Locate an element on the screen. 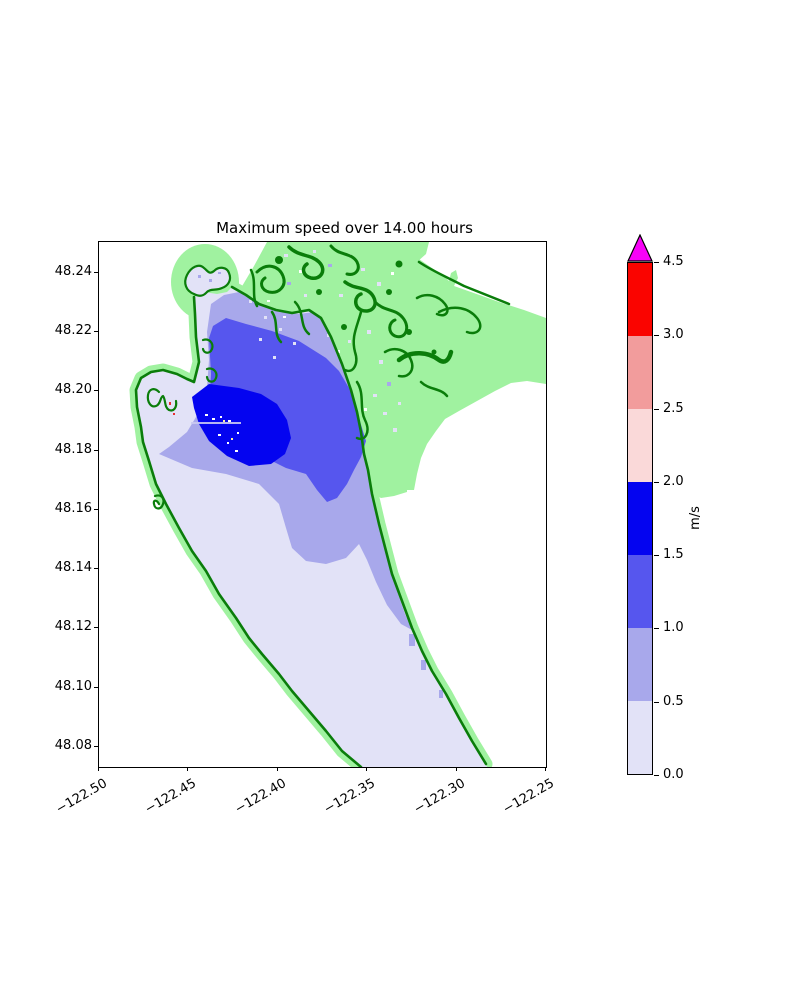 The image size is (800, 1000). y-tick-label: 48.12 is located at coordinates (73, 626).